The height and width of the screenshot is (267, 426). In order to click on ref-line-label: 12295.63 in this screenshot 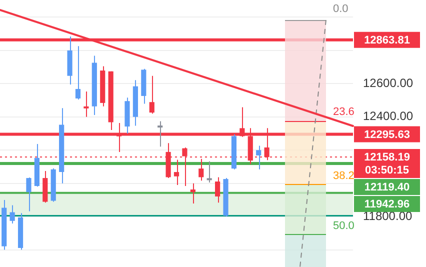, I will do `click(387, 134)`.